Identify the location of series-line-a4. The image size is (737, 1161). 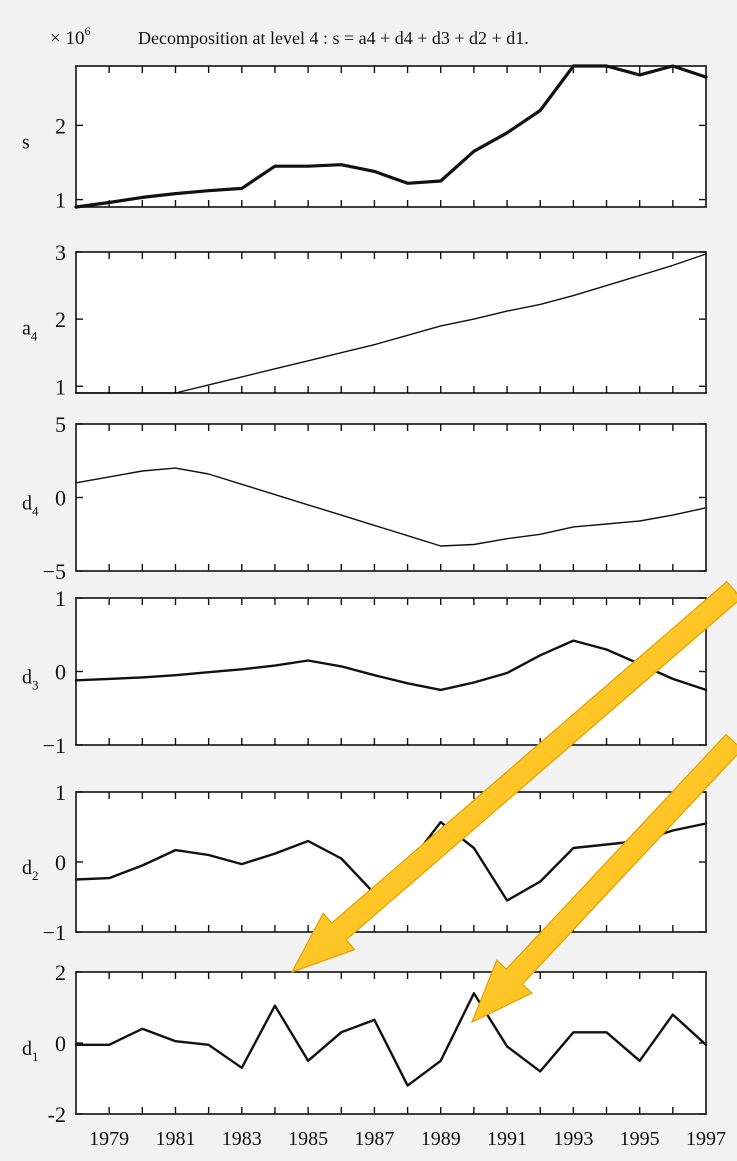
(391, 323).